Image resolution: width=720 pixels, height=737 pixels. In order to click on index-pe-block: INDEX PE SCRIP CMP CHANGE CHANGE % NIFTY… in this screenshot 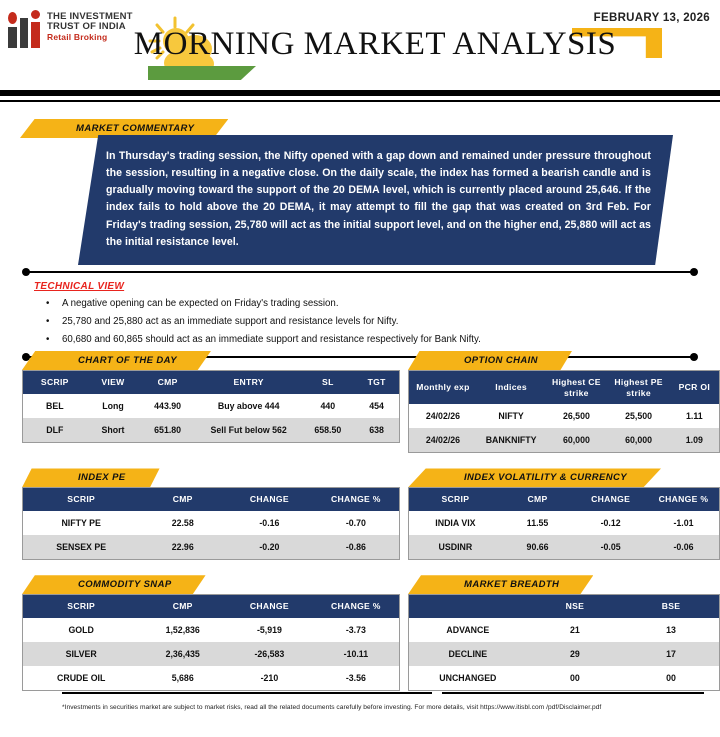, I will do `click(211, 514)`.